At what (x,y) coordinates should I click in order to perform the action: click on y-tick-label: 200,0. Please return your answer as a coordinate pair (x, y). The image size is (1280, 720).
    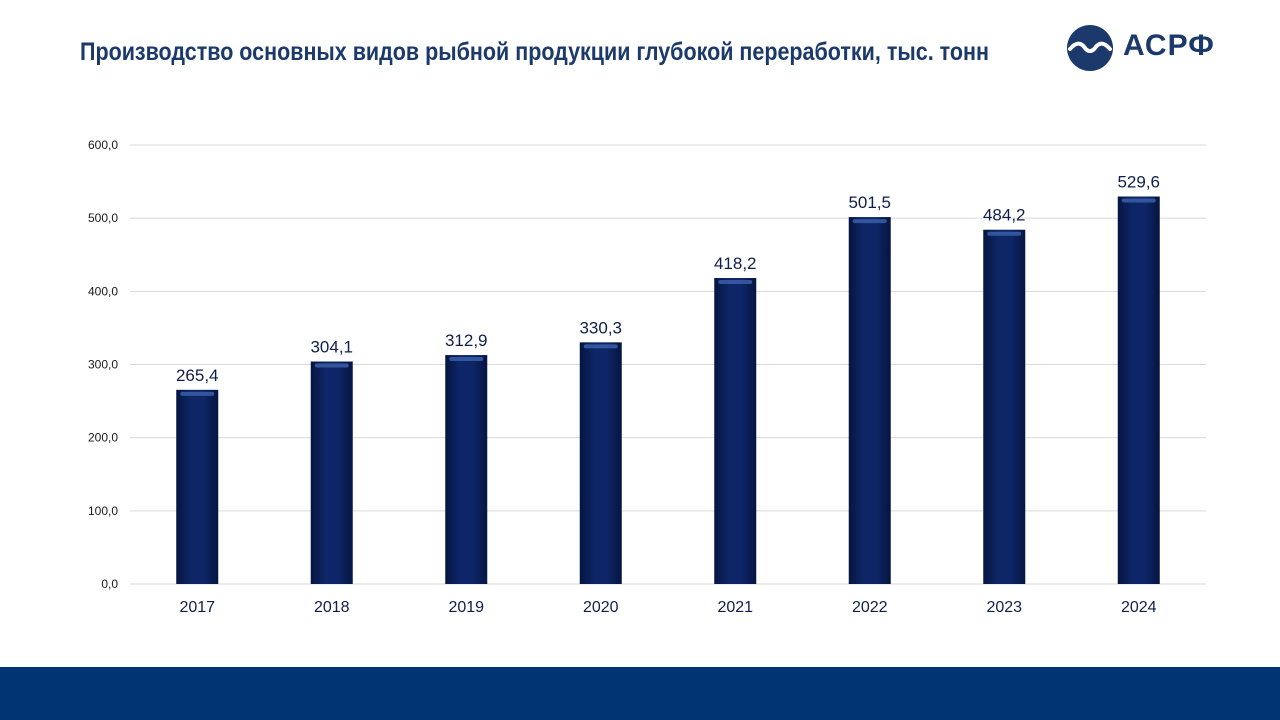
    Looking at the image, I should click on (103, 438).